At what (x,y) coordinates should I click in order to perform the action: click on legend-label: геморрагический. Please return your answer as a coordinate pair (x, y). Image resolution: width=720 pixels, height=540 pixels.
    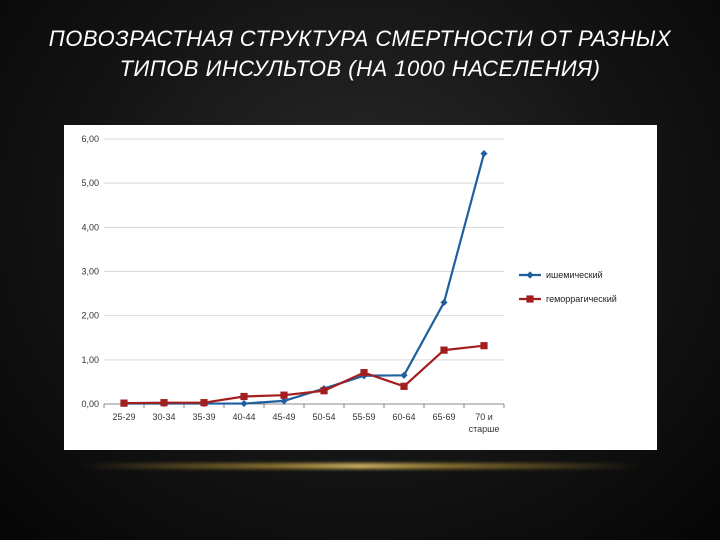
    Looking at the image, I should click on (581, 299).